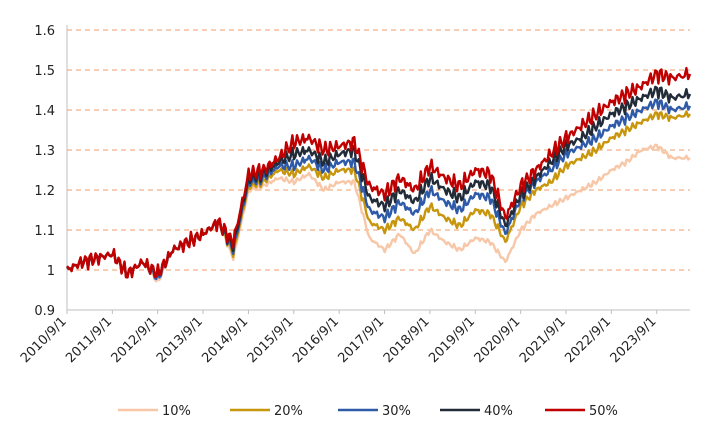 Image resolution: width=705 pixels, height=435 pixels. Describe the element at coordinates (176, 411) in the screenshot. I see `legend-label: 10%` at that location.